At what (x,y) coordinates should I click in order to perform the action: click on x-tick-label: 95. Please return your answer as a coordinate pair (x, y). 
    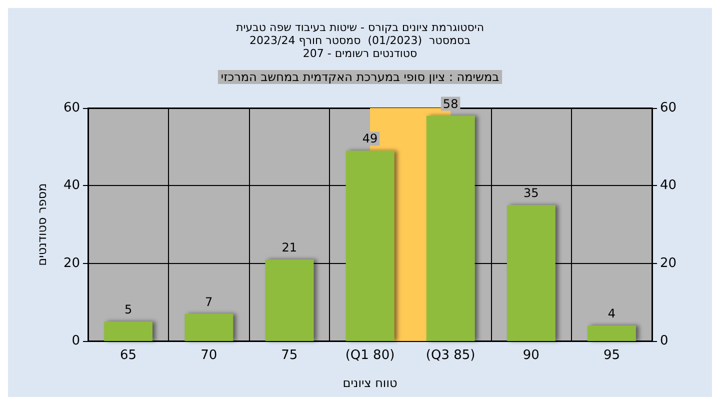
    Looking at the image, I should click on (611, 355).